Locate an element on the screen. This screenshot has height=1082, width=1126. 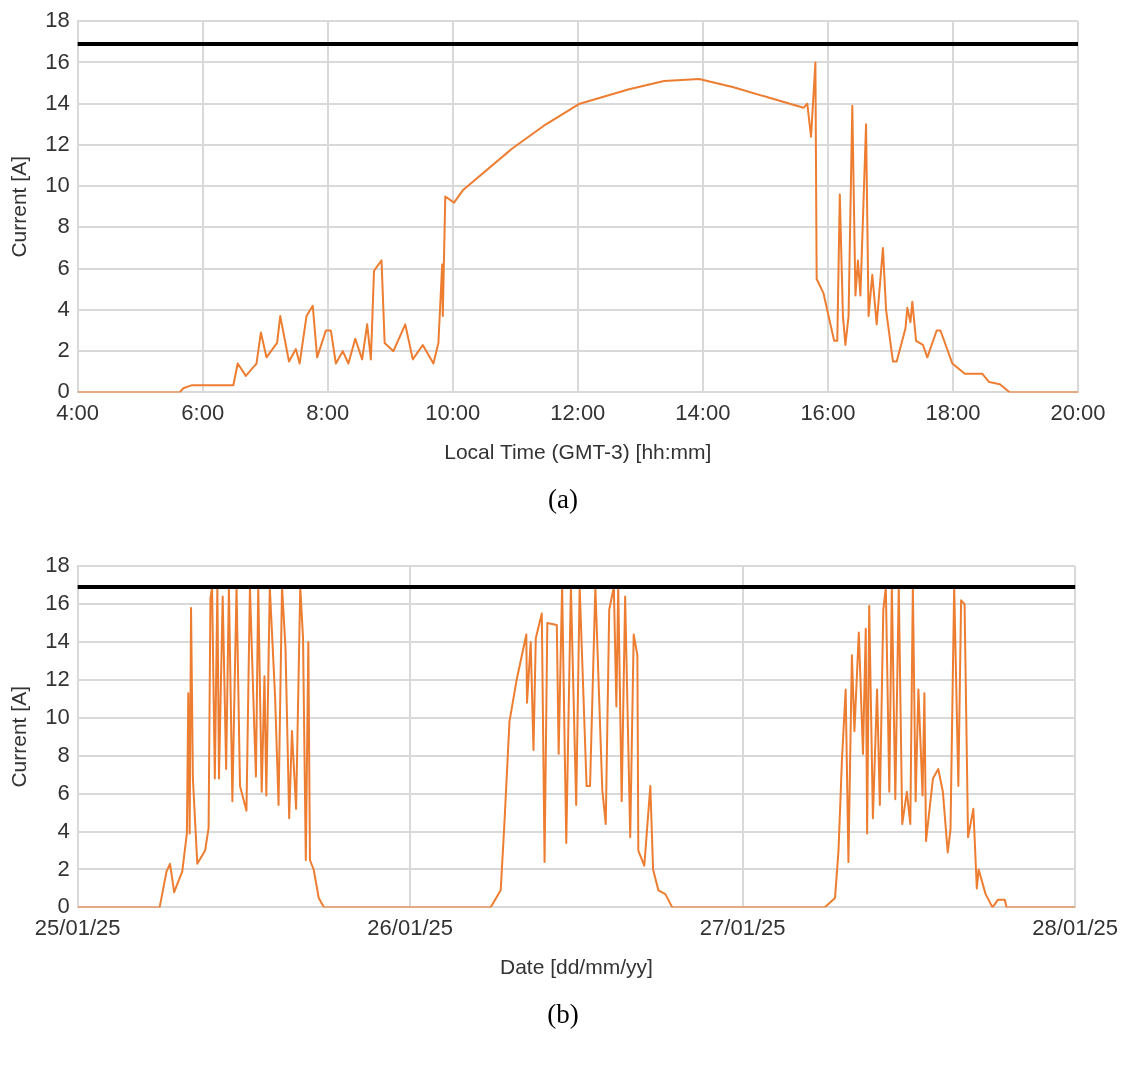
x-tick-label: 16:00 is located at coordinates (828, 412).